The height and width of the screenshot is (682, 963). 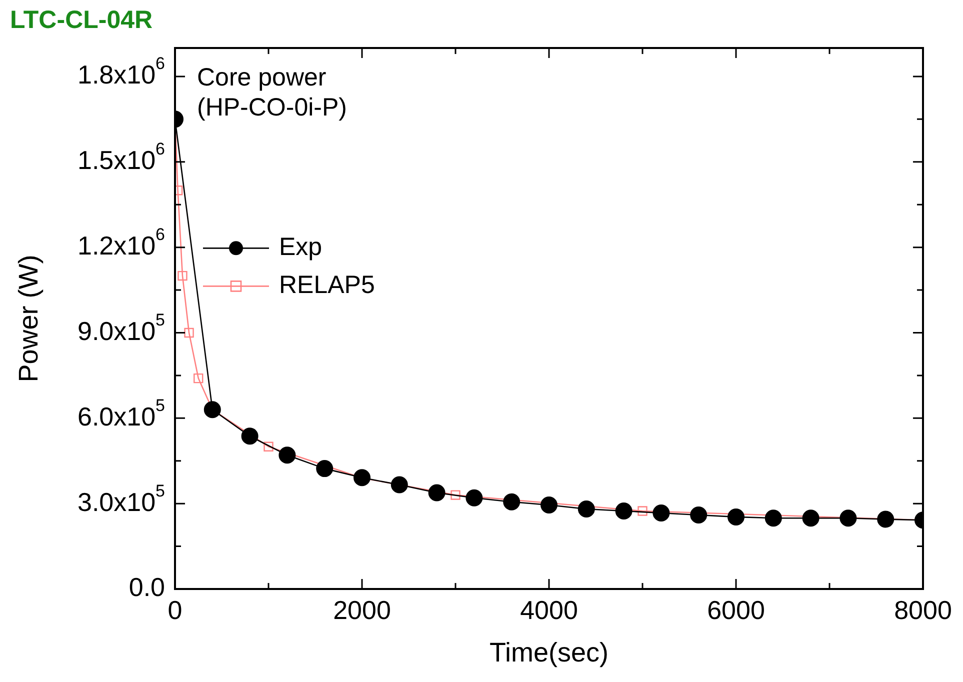 What do you see at coordinates (923, 610) in the screenshot?
I see `x-tick-label: 8000` at bounding box center [923, 610].